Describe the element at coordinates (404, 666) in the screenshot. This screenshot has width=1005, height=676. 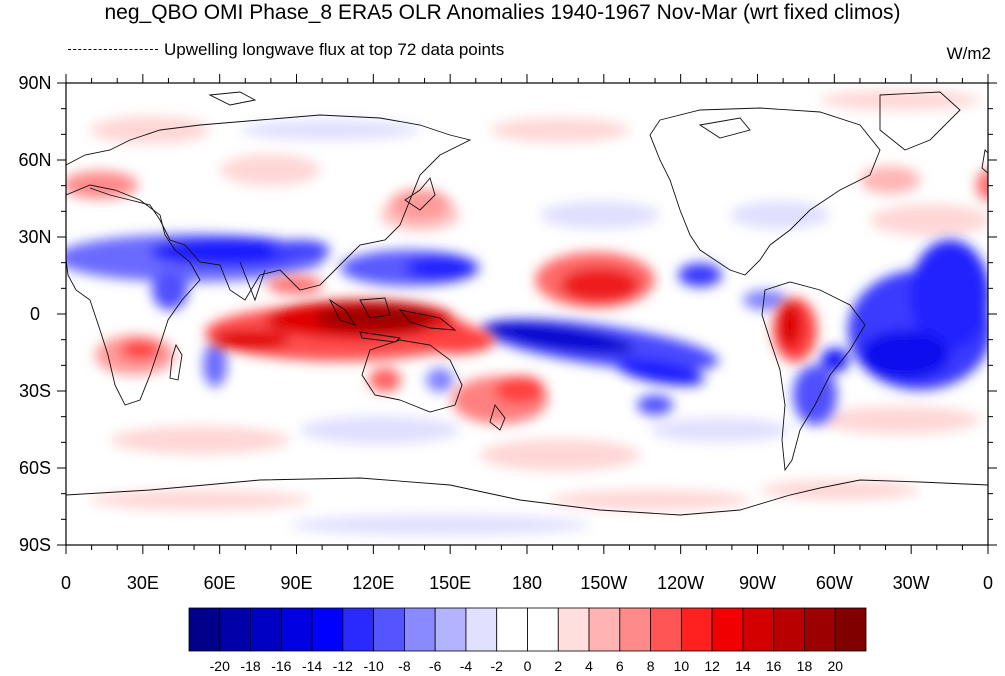
I see `colorbar-label: -8` at that location.